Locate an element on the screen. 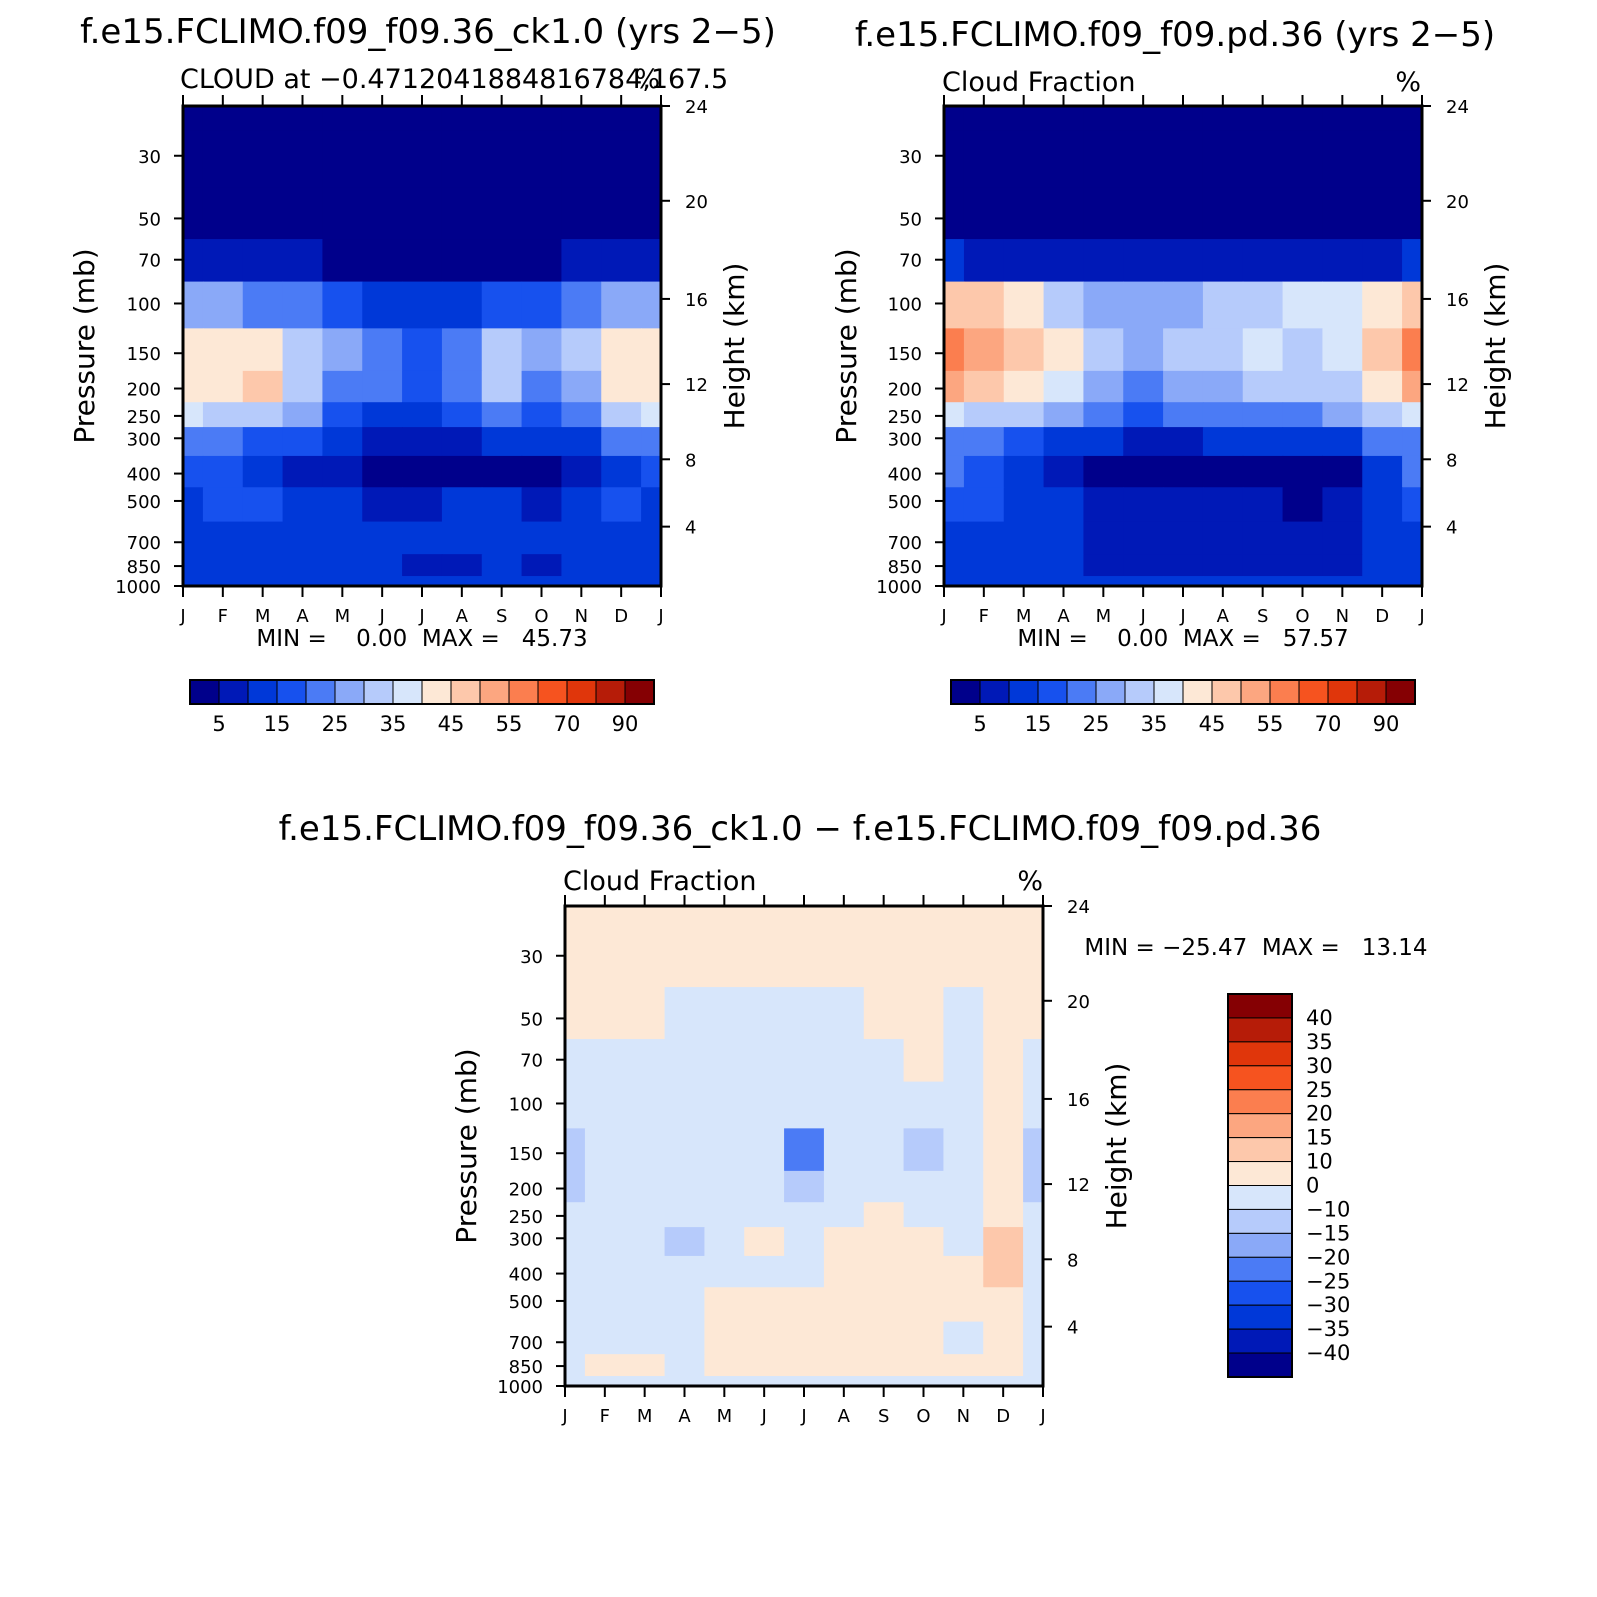 The width and height of the screenshot is (1597, 1597). y-right-tick-label: 8 is located at coordinates (690, 460).